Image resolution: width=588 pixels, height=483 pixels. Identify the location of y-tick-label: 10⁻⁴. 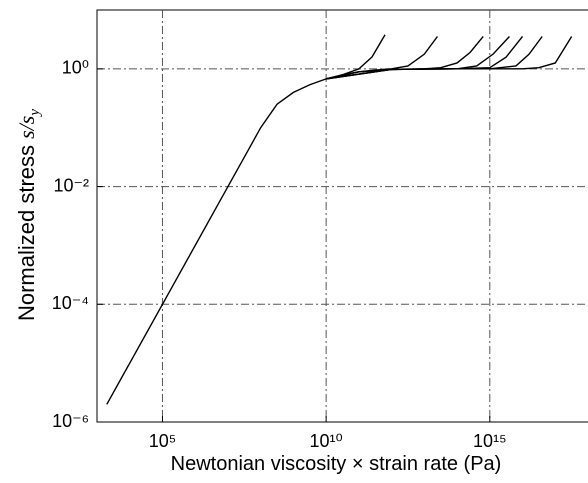
(70, 303).